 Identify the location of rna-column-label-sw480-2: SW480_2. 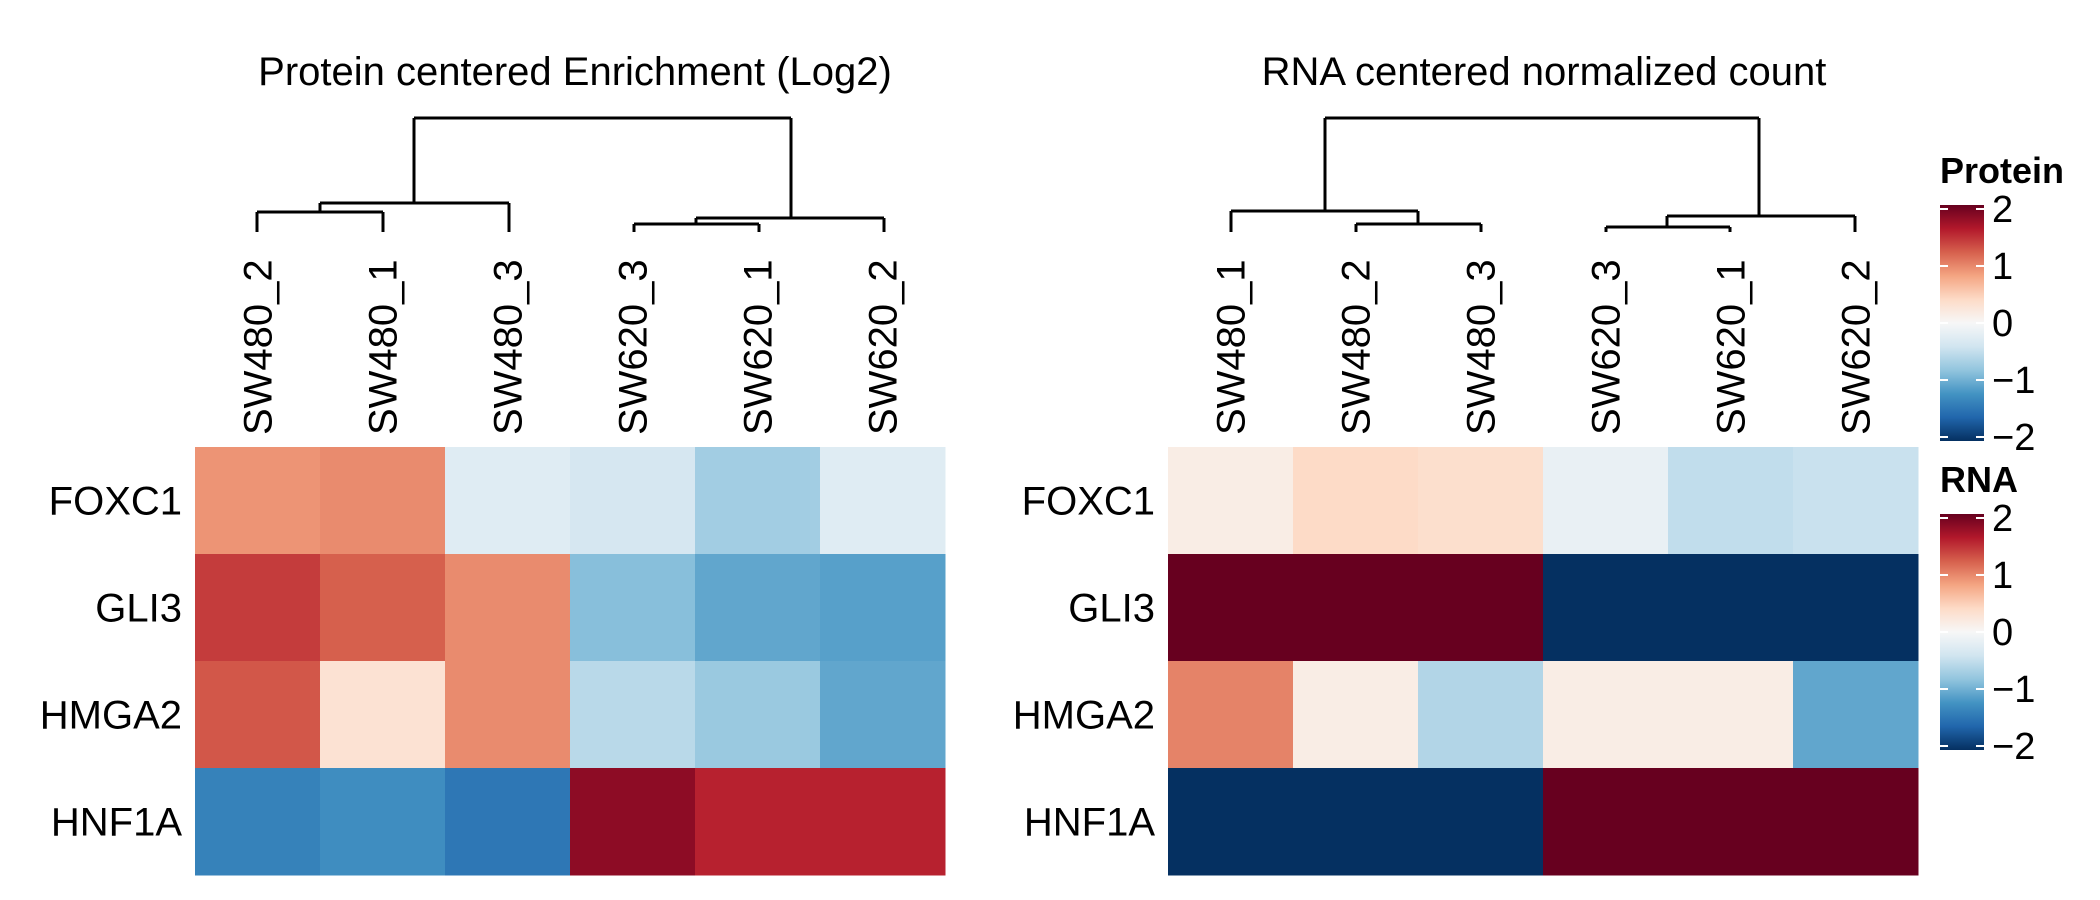
(1357, 347).